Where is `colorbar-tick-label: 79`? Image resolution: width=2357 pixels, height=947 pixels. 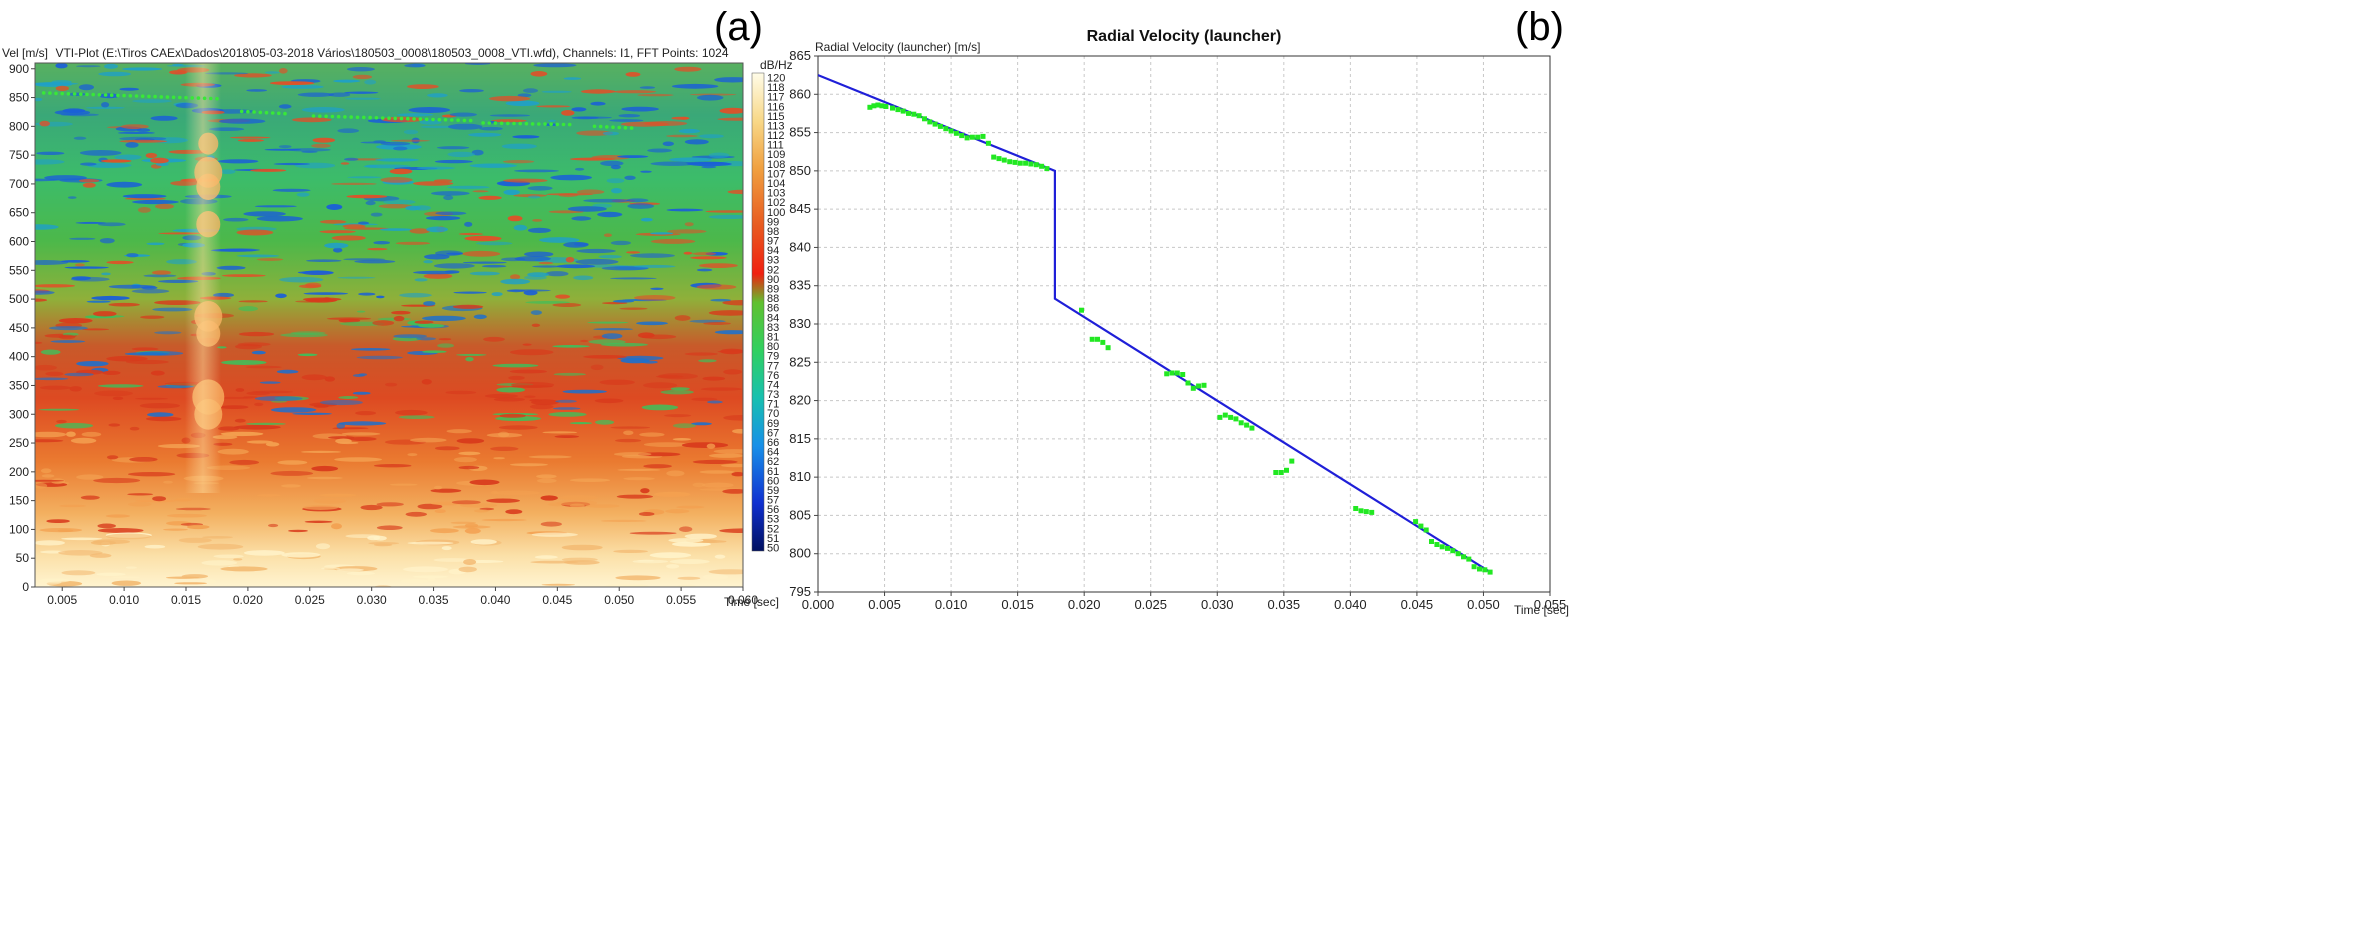 colorbar-tick-label: 79 is located at coordinates (773, 357).